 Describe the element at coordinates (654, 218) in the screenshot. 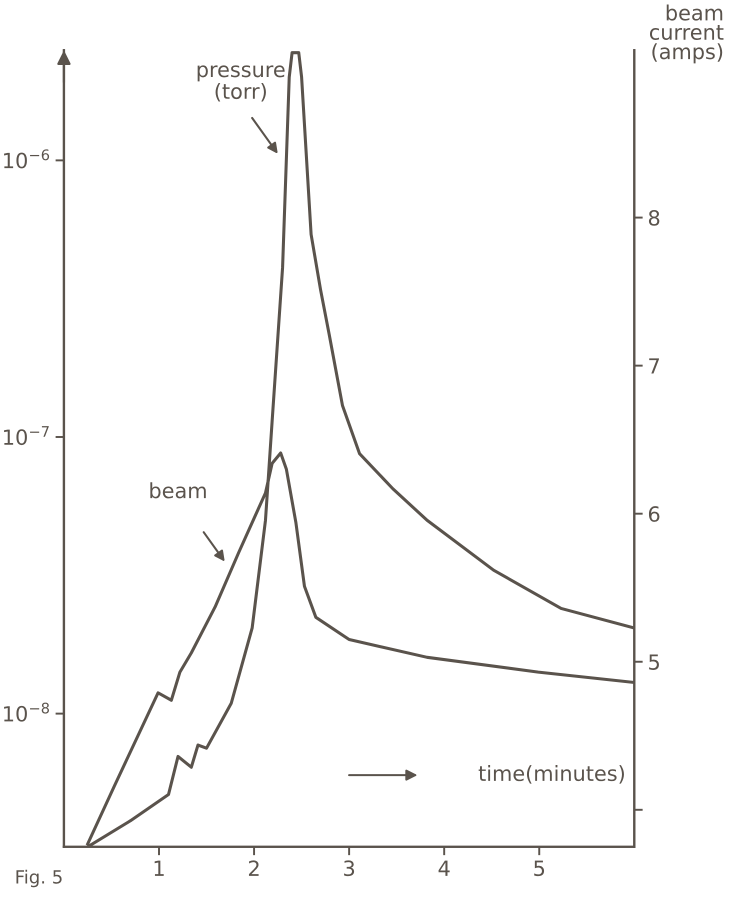

I see `y2-tick-label: 8` at that location.